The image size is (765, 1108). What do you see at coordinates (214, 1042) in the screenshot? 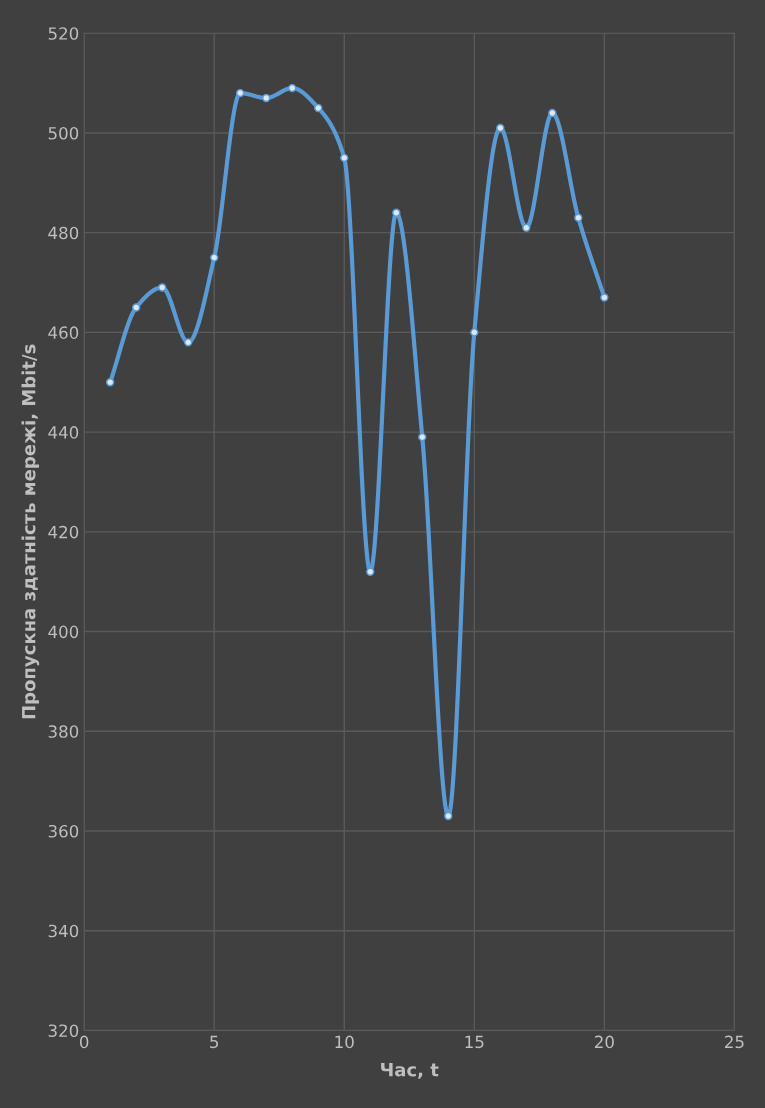
I see `x-tick-label: 5` at bounding box center [214, 1042].